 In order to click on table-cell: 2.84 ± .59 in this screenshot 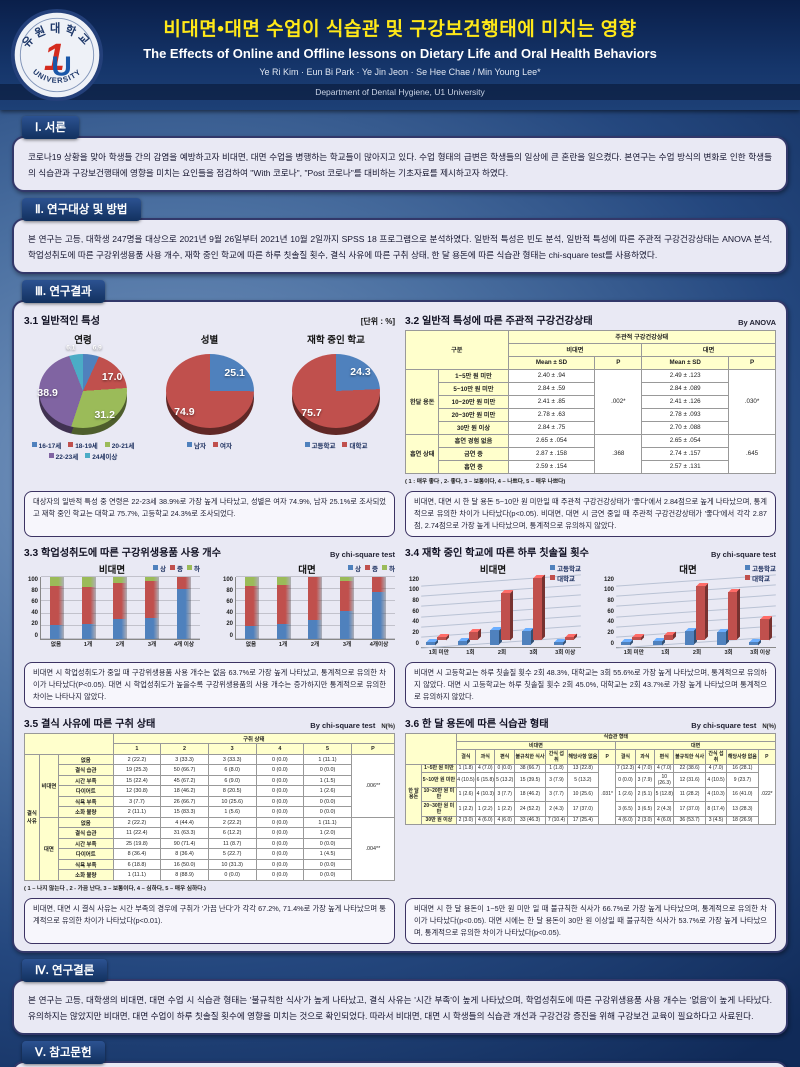, I will do `click(551, 388)`.